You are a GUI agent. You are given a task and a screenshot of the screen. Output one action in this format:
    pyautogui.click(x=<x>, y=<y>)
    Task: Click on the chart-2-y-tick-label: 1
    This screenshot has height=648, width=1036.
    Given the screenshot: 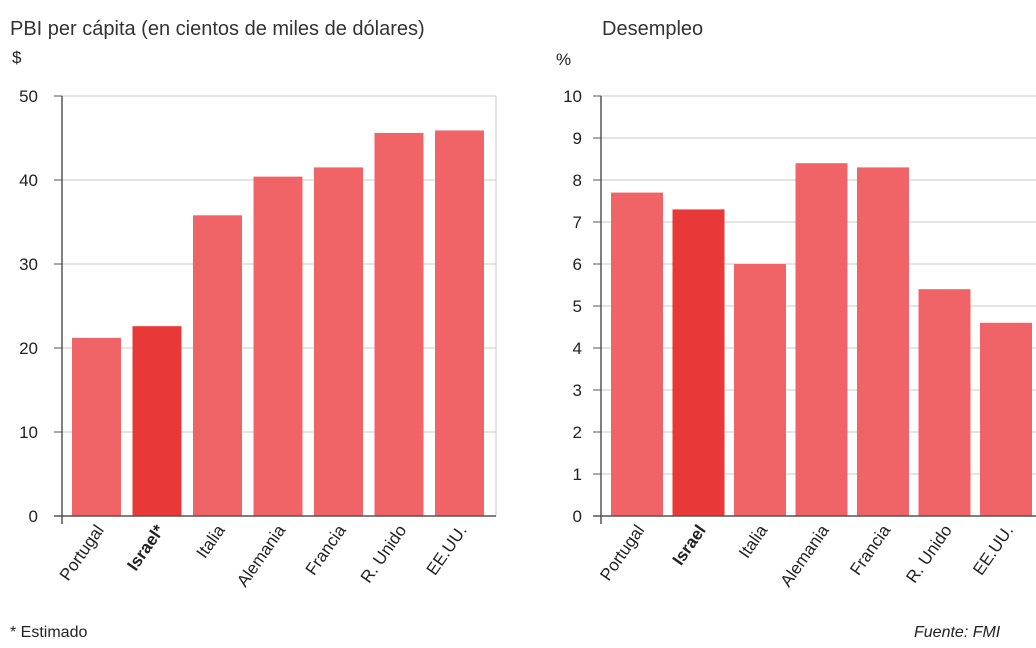 What is the action you would take?
    pyautogui.click(x=577, y=474)
    